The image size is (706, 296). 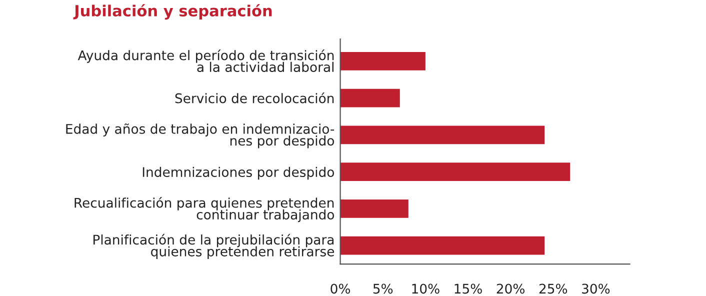 What do you see at coordinates (340, 289) in the screenshot?
I see `x-tick-label: 0%` at bounding box center [340, 289].